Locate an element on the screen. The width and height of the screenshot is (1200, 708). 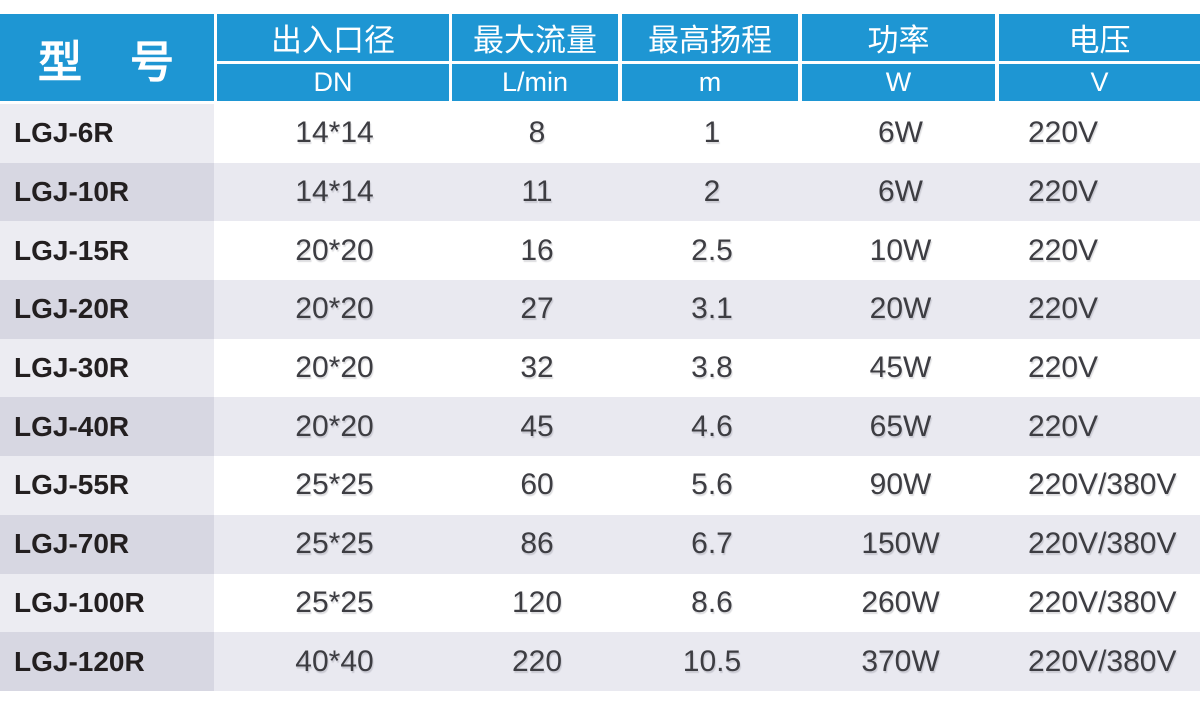
flow-cell: 220 is located at coordinates (537, 661).